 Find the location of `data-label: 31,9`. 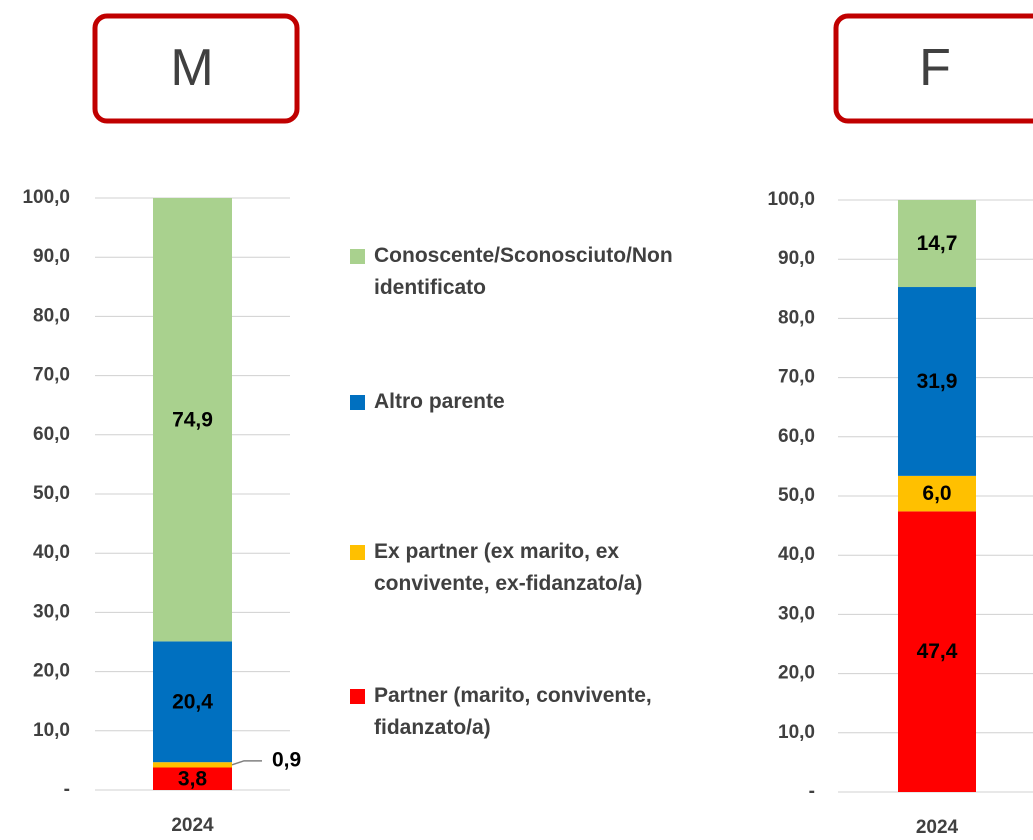

data-label: 31,9 is located at coordinates (937, 381).